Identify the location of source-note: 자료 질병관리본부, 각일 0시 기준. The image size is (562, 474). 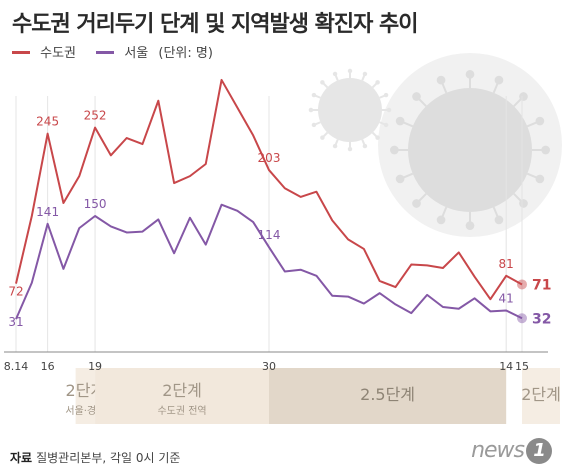
(95, 457).